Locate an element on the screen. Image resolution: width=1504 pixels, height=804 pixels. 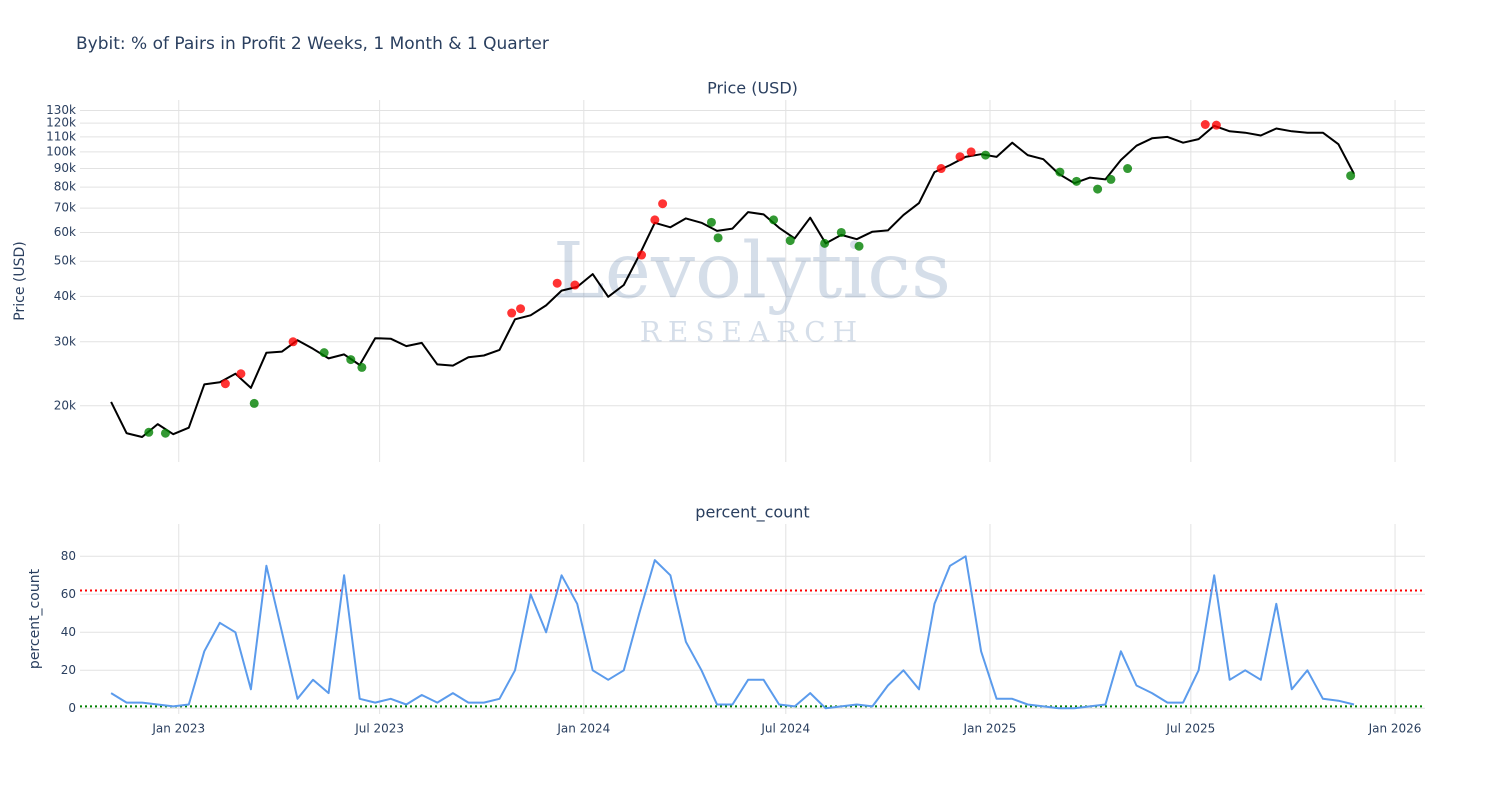
y-tick-label: 30k is located at coordinates (65, 341).